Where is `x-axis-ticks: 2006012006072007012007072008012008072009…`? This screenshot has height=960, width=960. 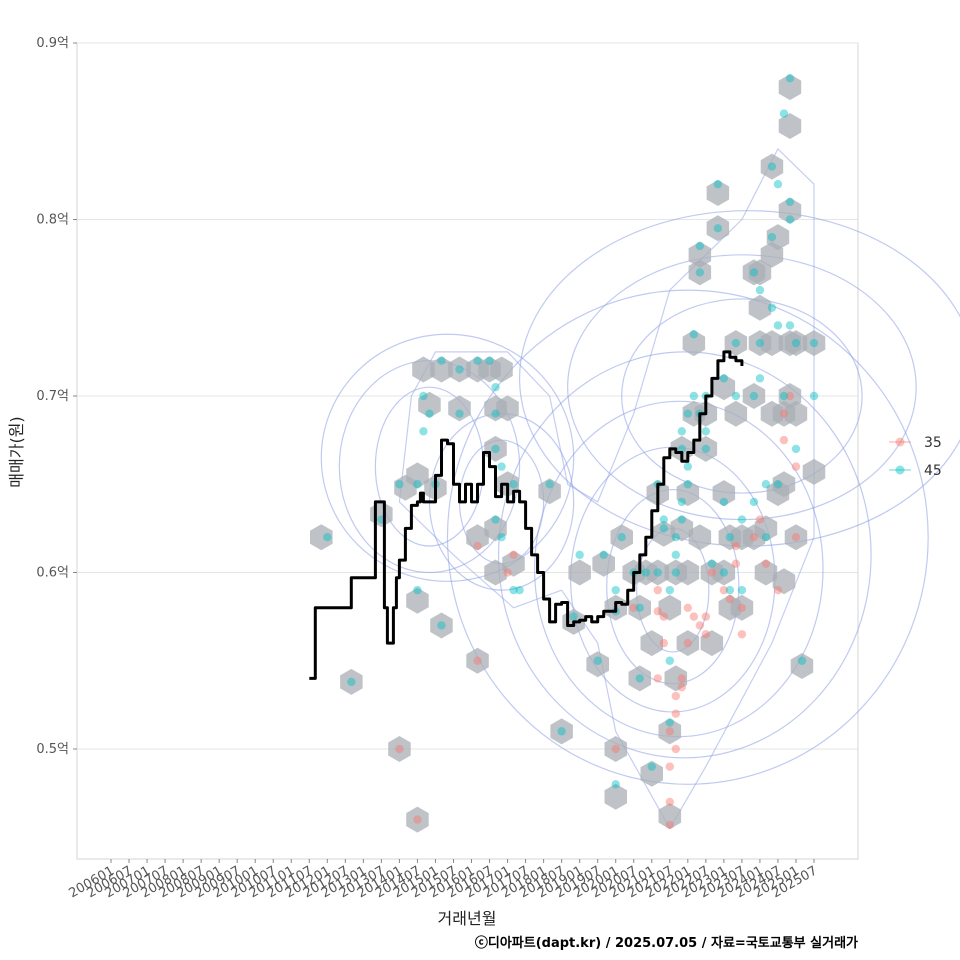
x-axis-ticks: 2006012006072007012007072008012008072009… is located at coordinates (443, 880).